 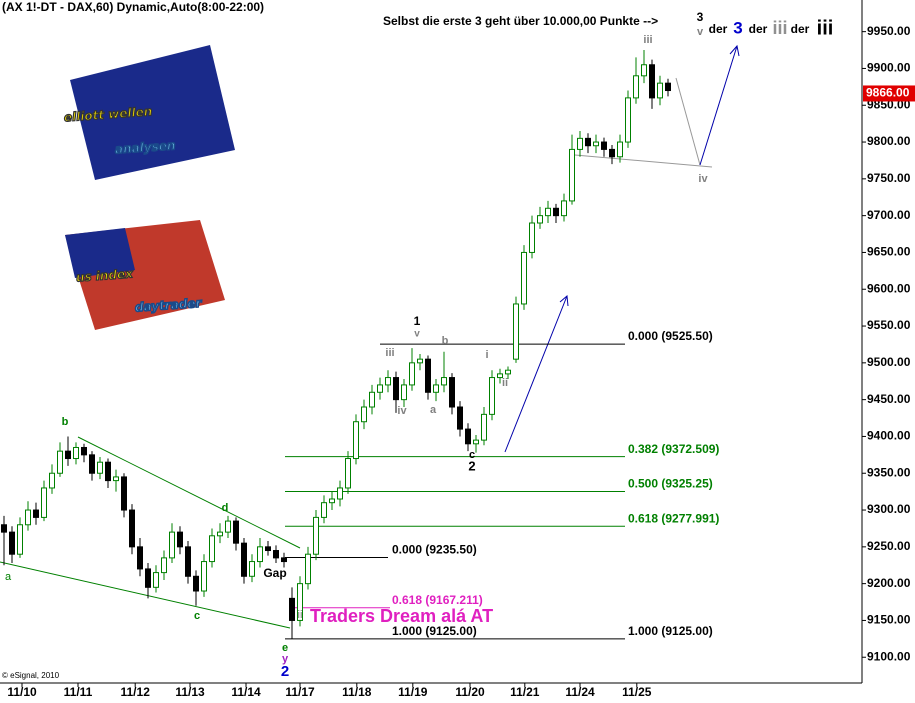 What do you see at coordinates (300, 692) in the screenshot?
I see `x-tick-label: 11/17` at bounding box center [300, 692].